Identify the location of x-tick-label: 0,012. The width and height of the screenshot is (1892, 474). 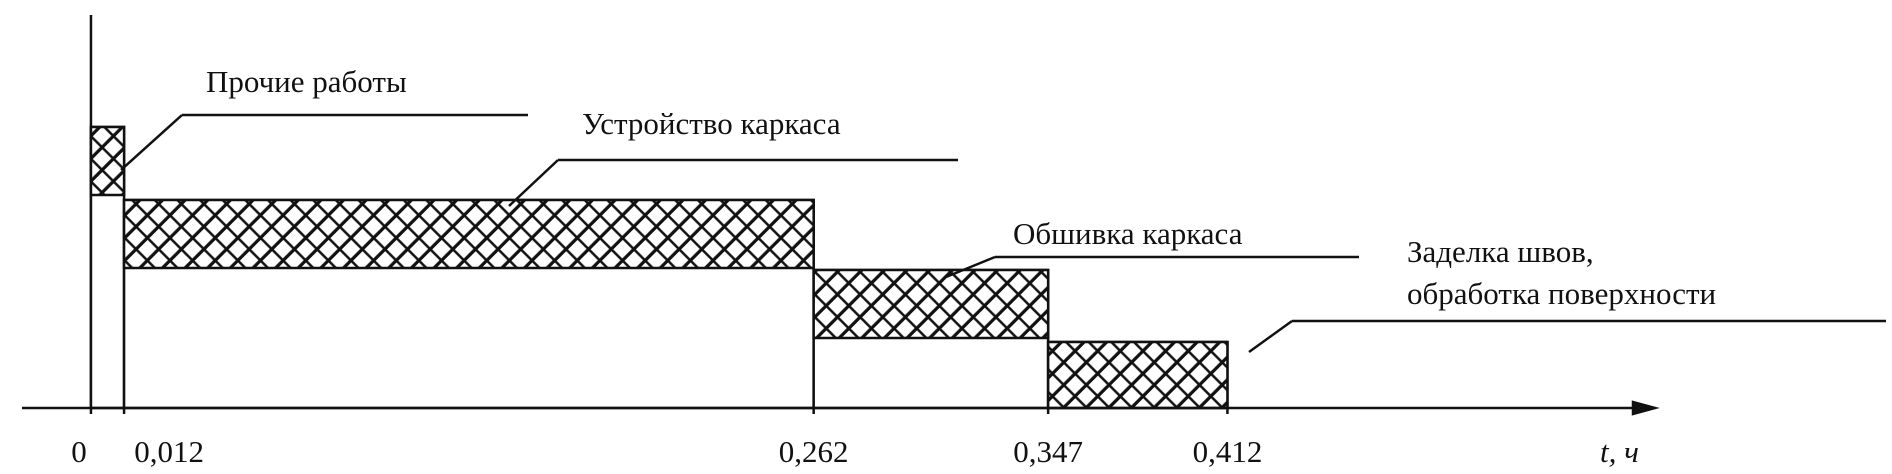
(169, 451).